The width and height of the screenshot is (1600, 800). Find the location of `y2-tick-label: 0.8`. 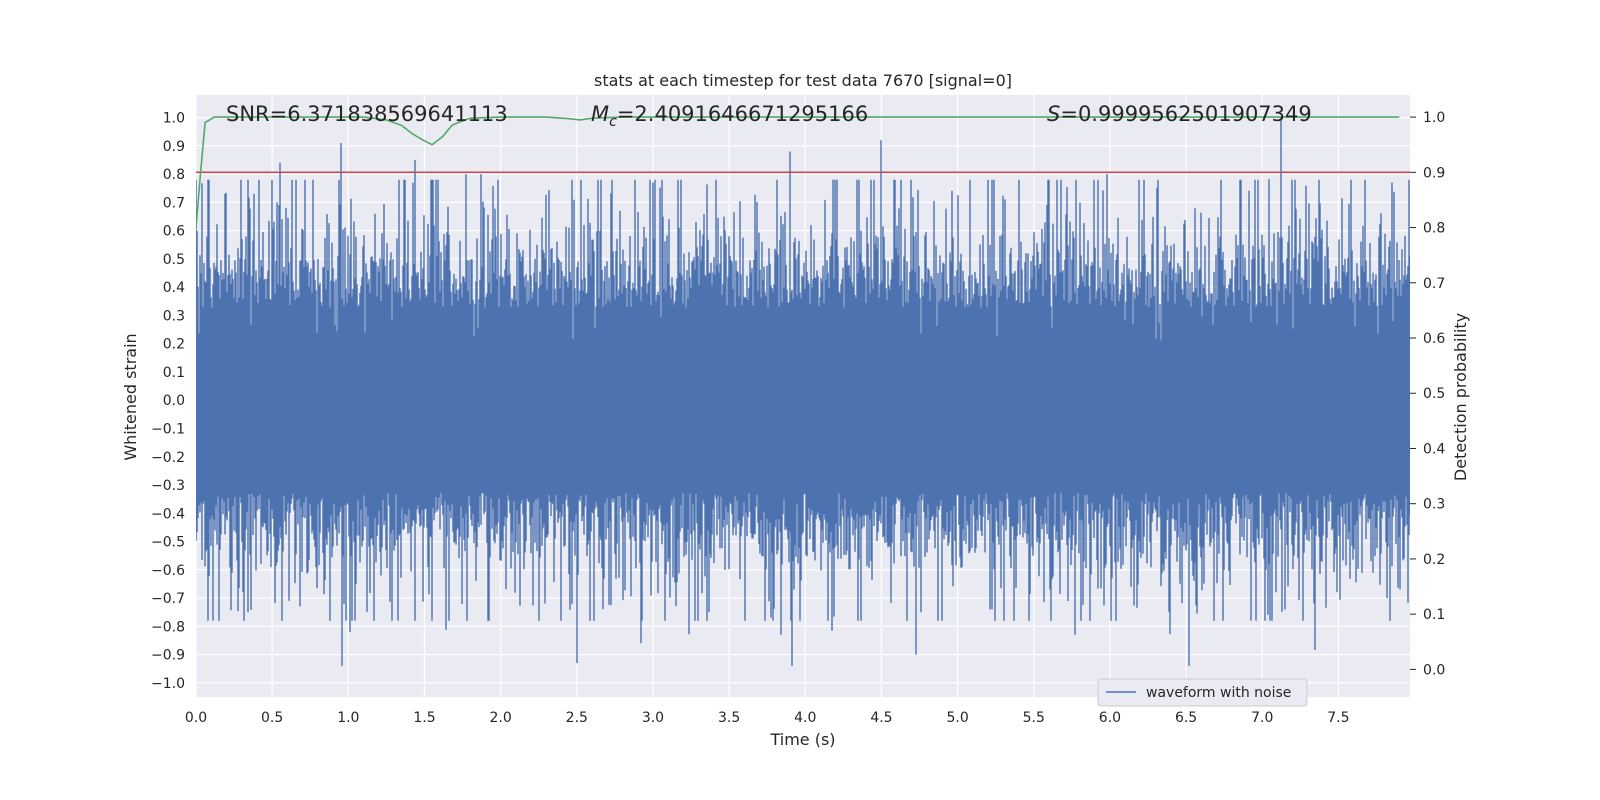

y2-tick-label: 0.8 is located at coordinates (1434, 229).